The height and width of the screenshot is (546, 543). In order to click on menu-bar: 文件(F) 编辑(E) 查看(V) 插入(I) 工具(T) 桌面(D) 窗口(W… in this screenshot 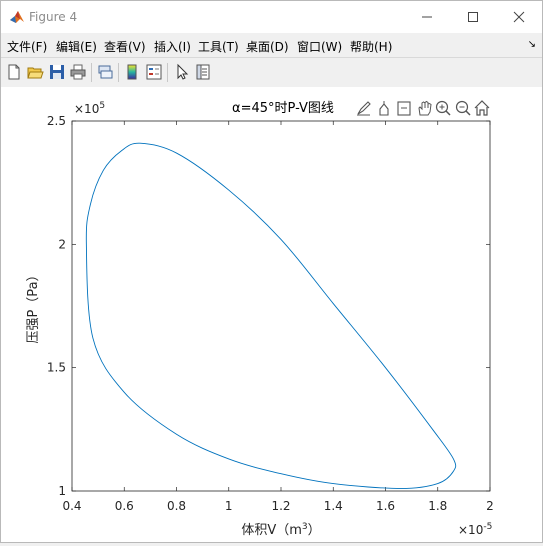, I will do `click(271, 45)`.